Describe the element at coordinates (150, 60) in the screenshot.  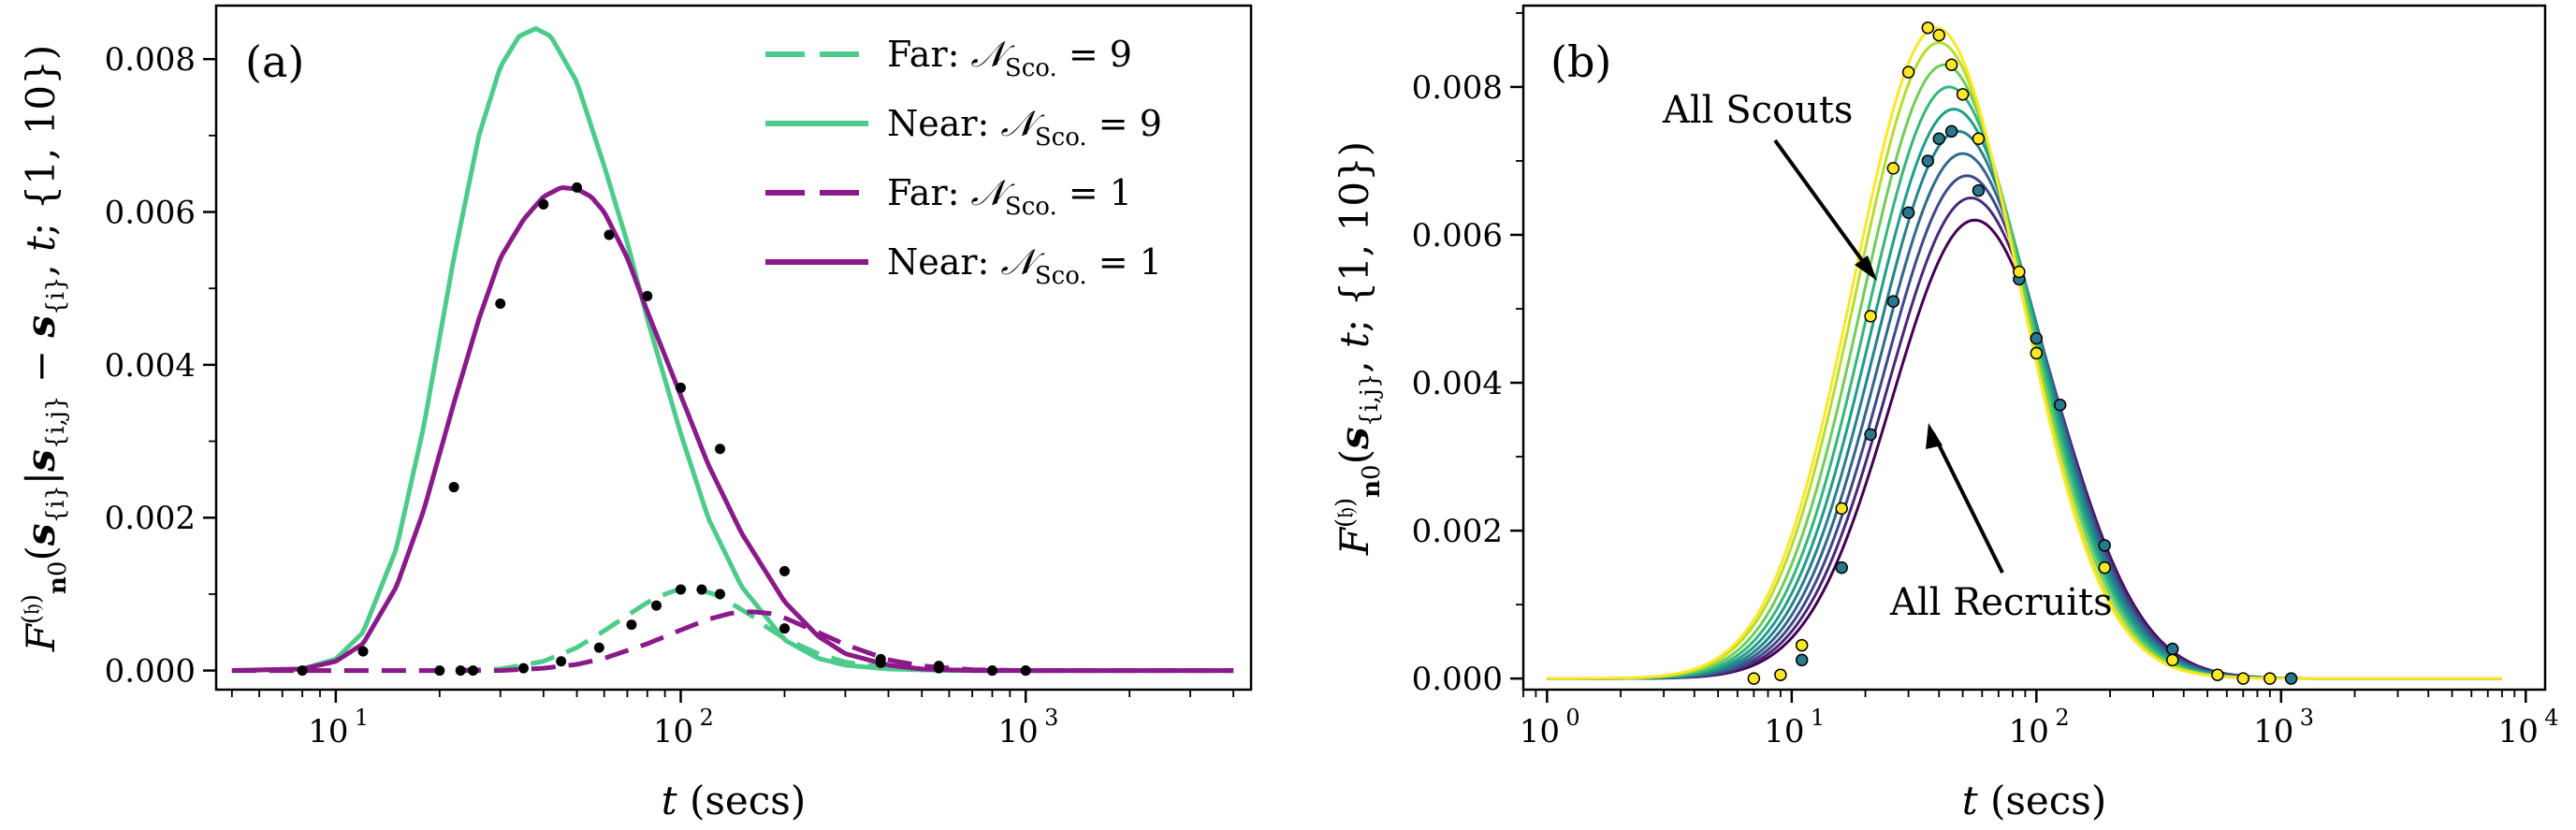
I see `panel-a-ytick-label: 0.008` at that location.